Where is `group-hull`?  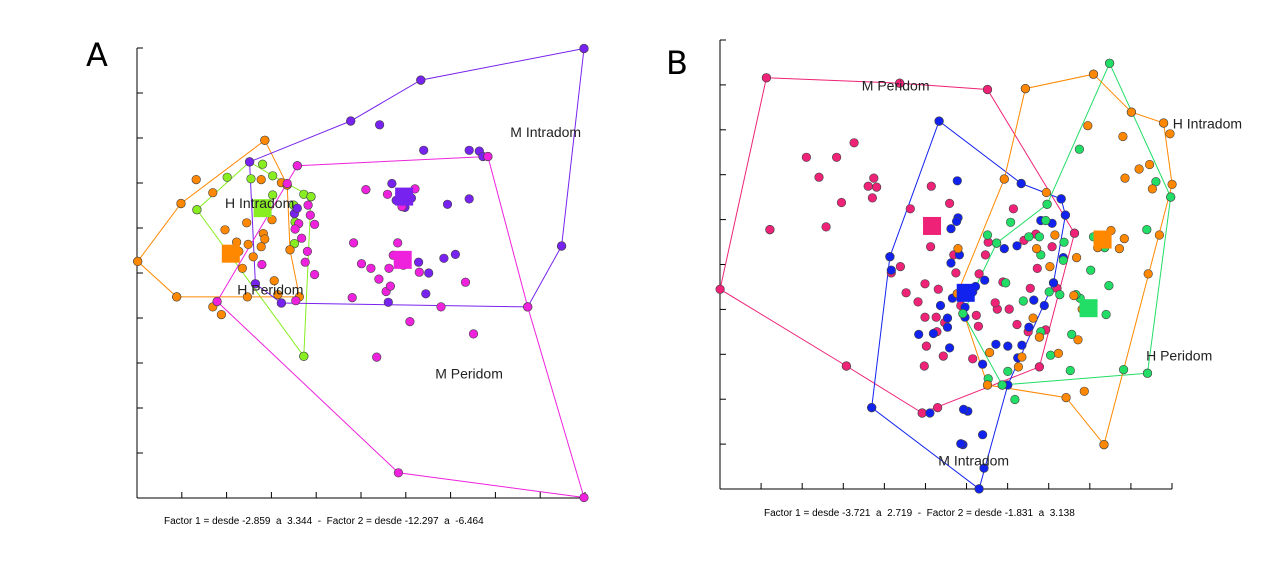 group-hull is located at coordinates (1067, 224).